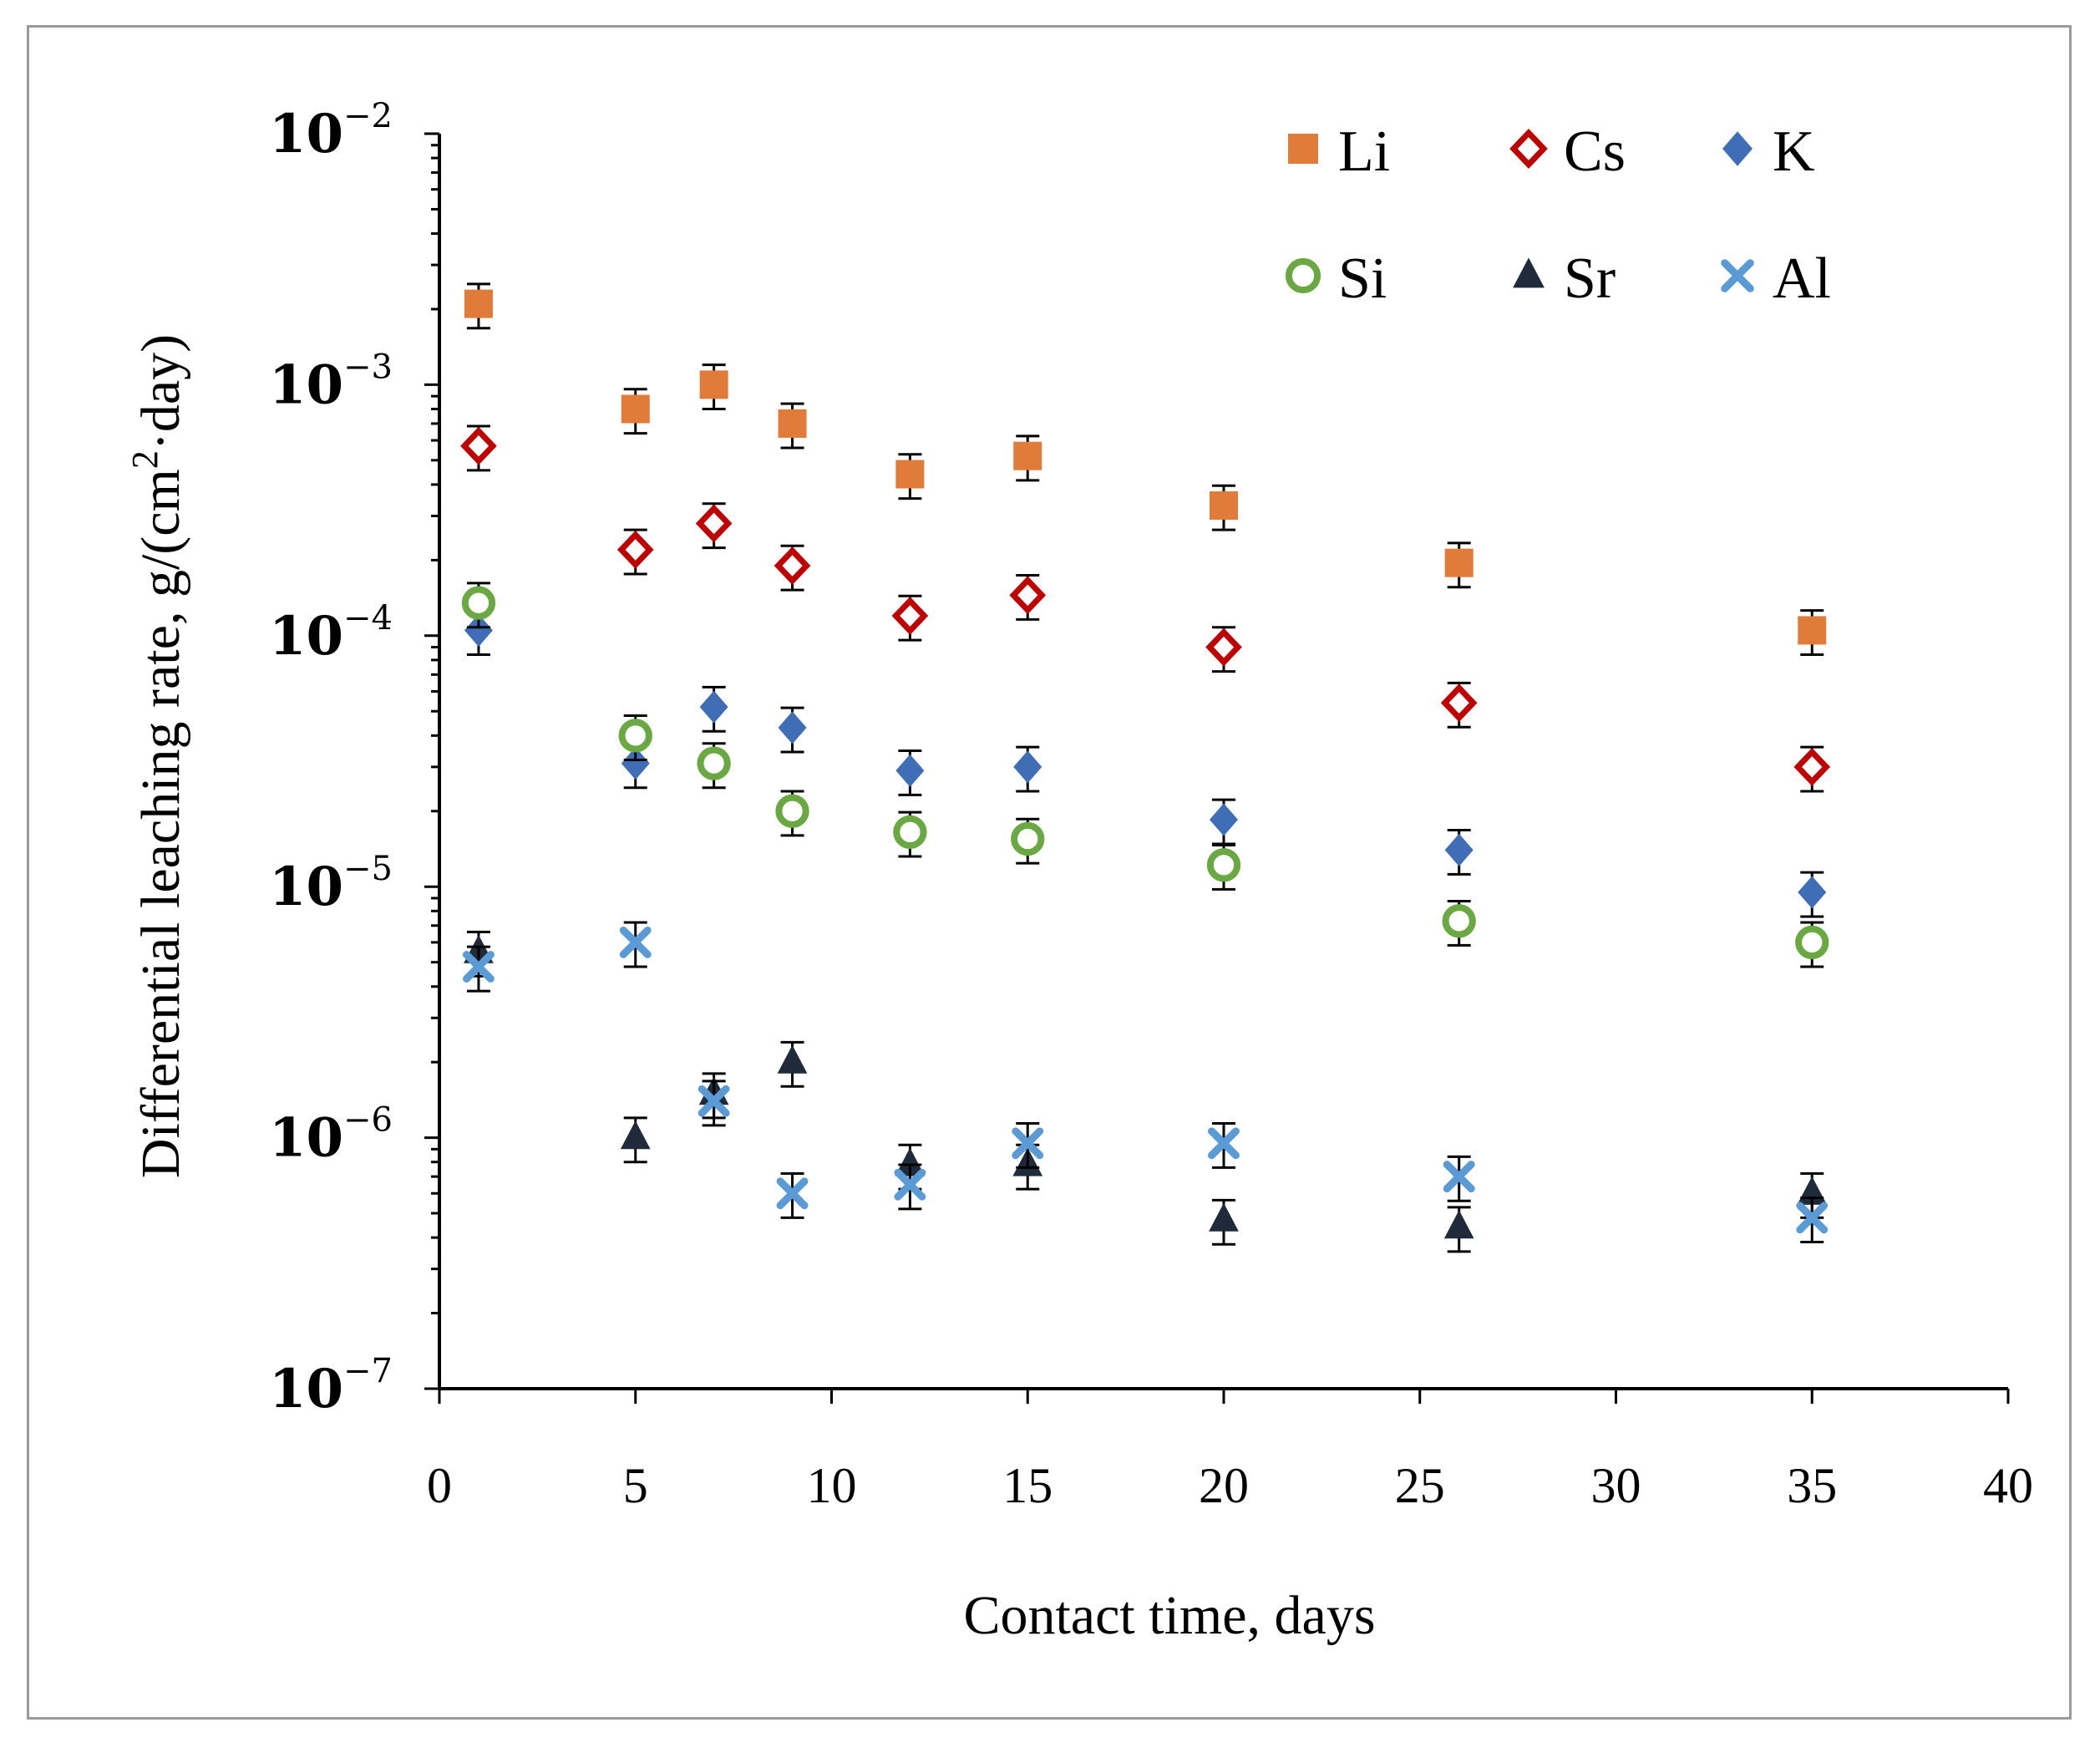 The width and height of the screenshot is (2100, 1758). I want to click on y-tick-label: 10⁻⁵, so click(331, 884).